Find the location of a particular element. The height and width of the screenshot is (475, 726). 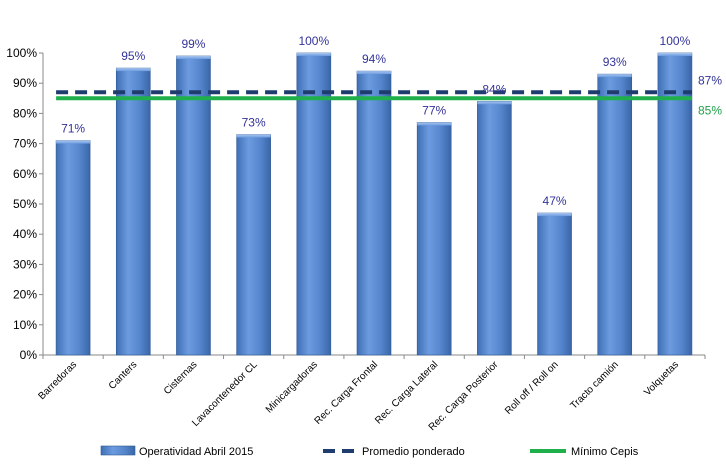

bar-value-label: 73% is located at coordinates (254, 123).